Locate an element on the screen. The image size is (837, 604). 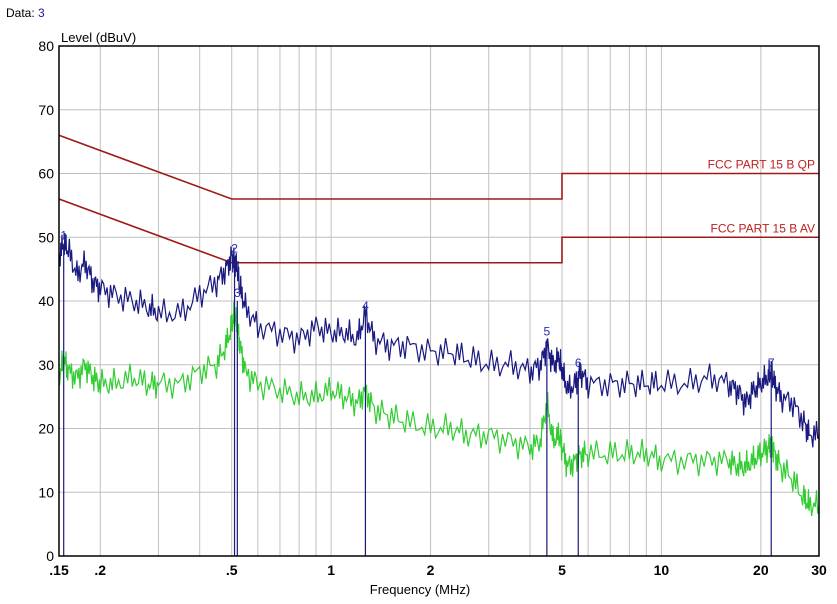
y-tick-label: 20 is located at coordinates (46, 429).